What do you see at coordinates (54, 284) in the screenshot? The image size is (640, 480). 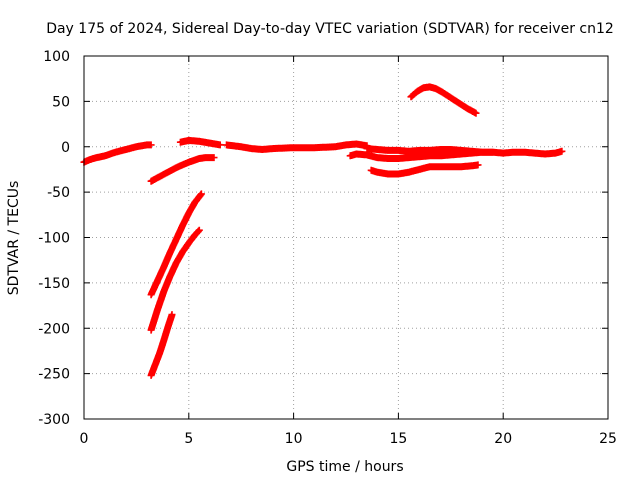 I see `y-tick-label: -150` at bounding box center [54, 284].